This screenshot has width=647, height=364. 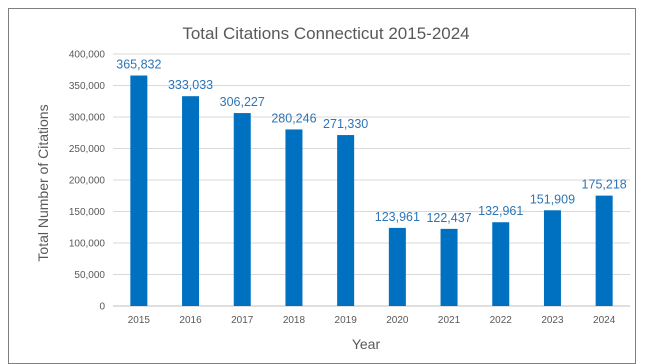 What do you see at coordinates (448, 218) in the screenshot?
I see `data-label: 122,437` at bounding box center [448, 218].